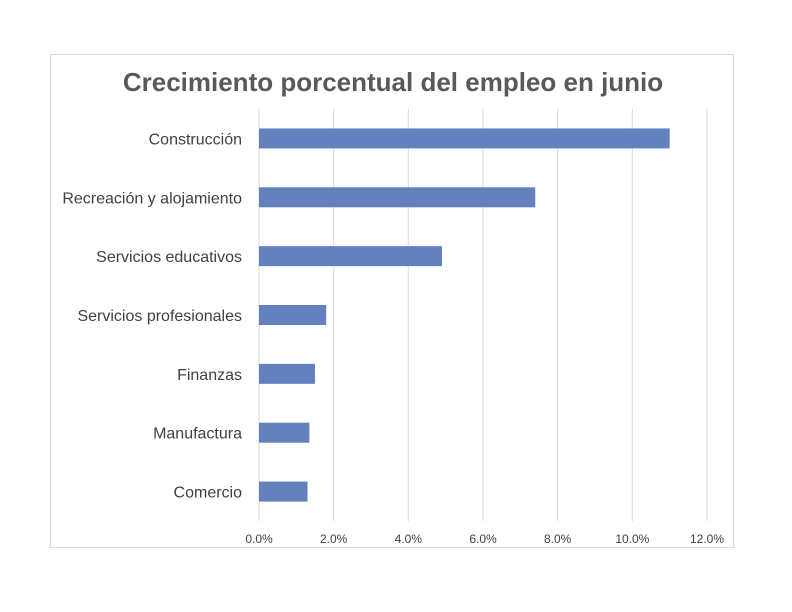 The width and height of the screenshot is (792, 612). Describe the element at coordinates (169, 257) in the screenshot. I see `category-label: Servicios educativos` at that location.